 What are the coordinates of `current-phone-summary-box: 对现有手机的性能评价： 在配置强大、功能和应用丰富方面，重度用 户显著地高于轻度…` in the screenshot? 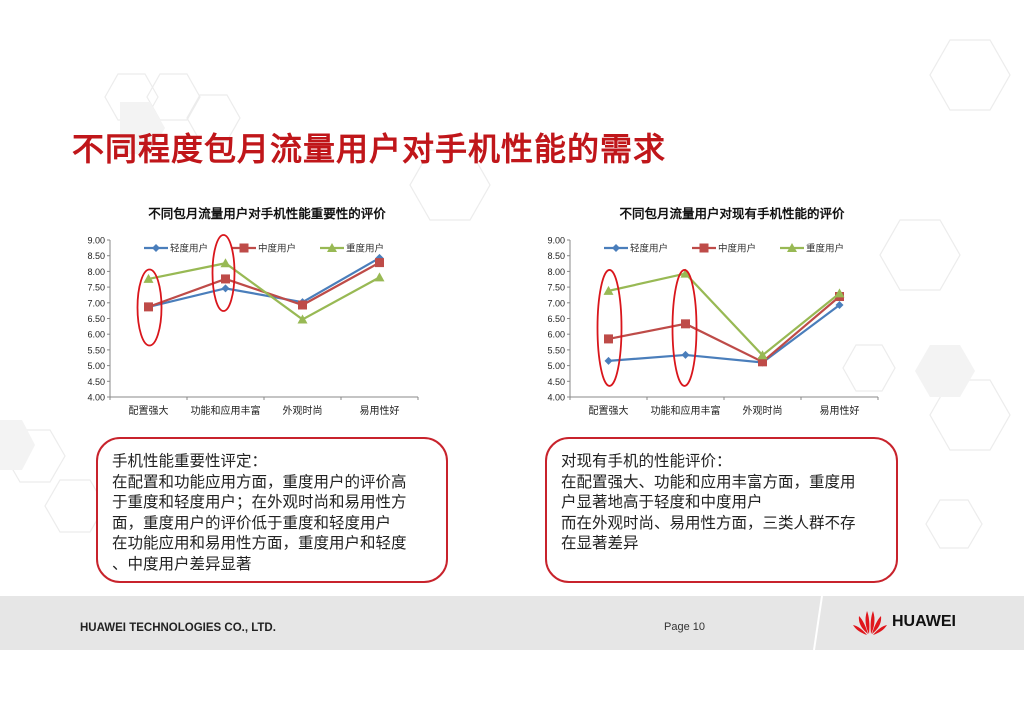 It's located at (721, 510).